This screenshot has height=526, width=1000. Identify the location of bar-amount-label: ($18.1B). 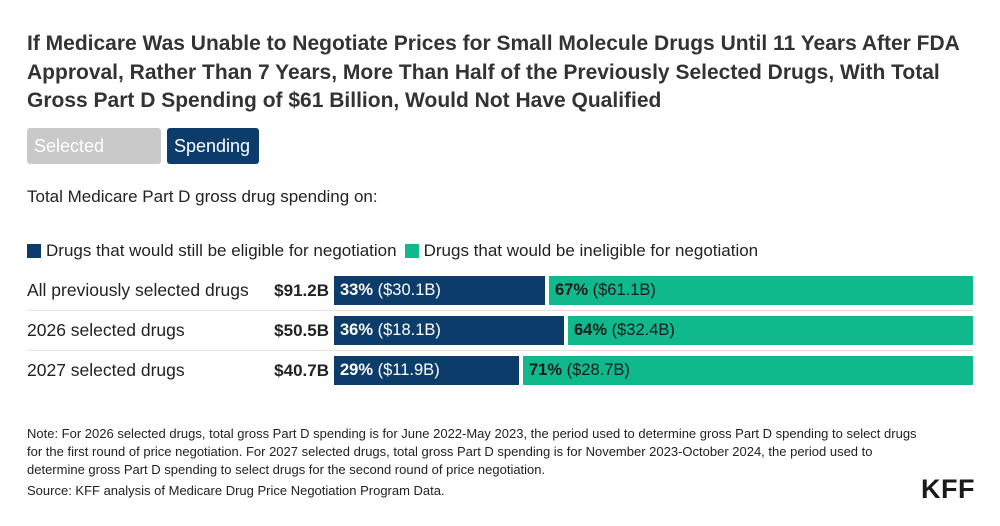
(409, 330).